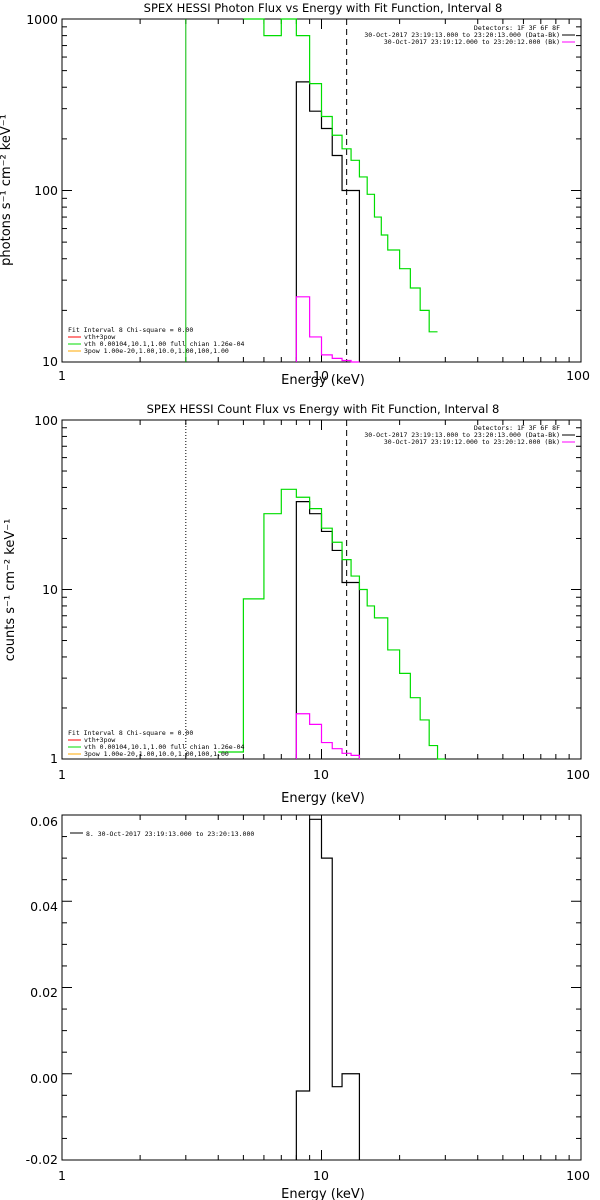  What do you see at coordinates (99, 740) in the screenshot?
I see `panel2-legend-model: vth+3pow` at bounding box center [99, 740].